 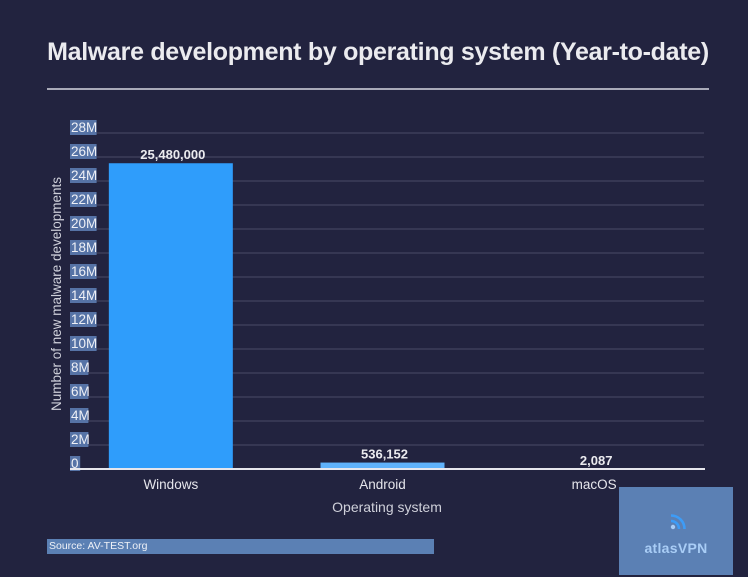 What do you see at coordinates (170, 484) in the screenshot?
I see `x-tick-label: Windows` at bounding box center [170, 484].